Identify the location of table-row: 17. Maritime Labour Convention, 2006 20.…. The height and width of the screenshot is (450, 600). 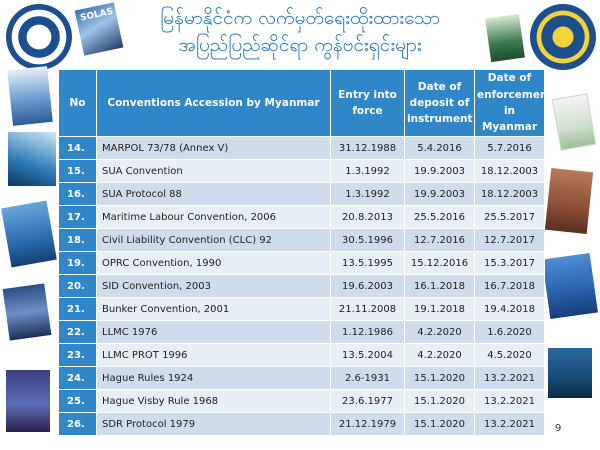
(301, 217).